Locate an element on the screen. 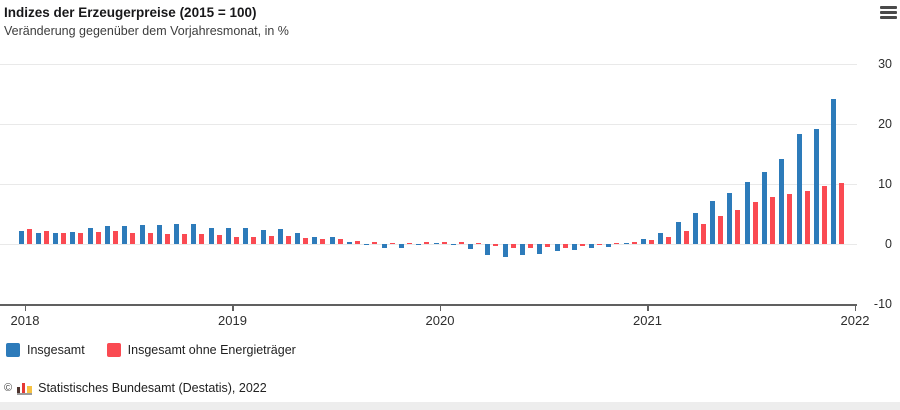  x-axis-tick is located at coordinates (855, 308).